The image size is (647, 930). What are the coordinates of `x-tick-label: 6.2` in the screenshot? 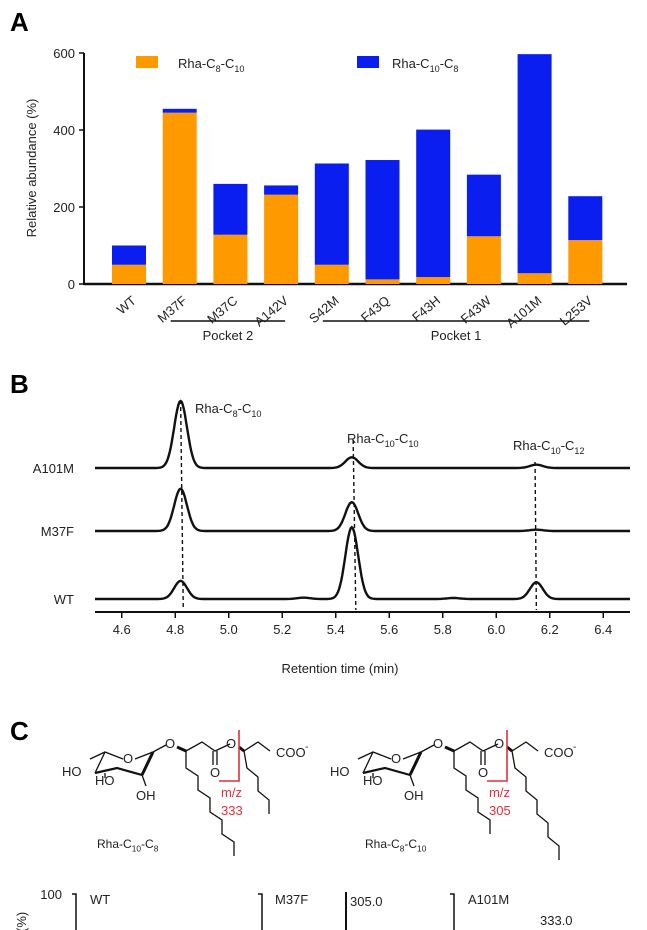 It's located at (550, 629).